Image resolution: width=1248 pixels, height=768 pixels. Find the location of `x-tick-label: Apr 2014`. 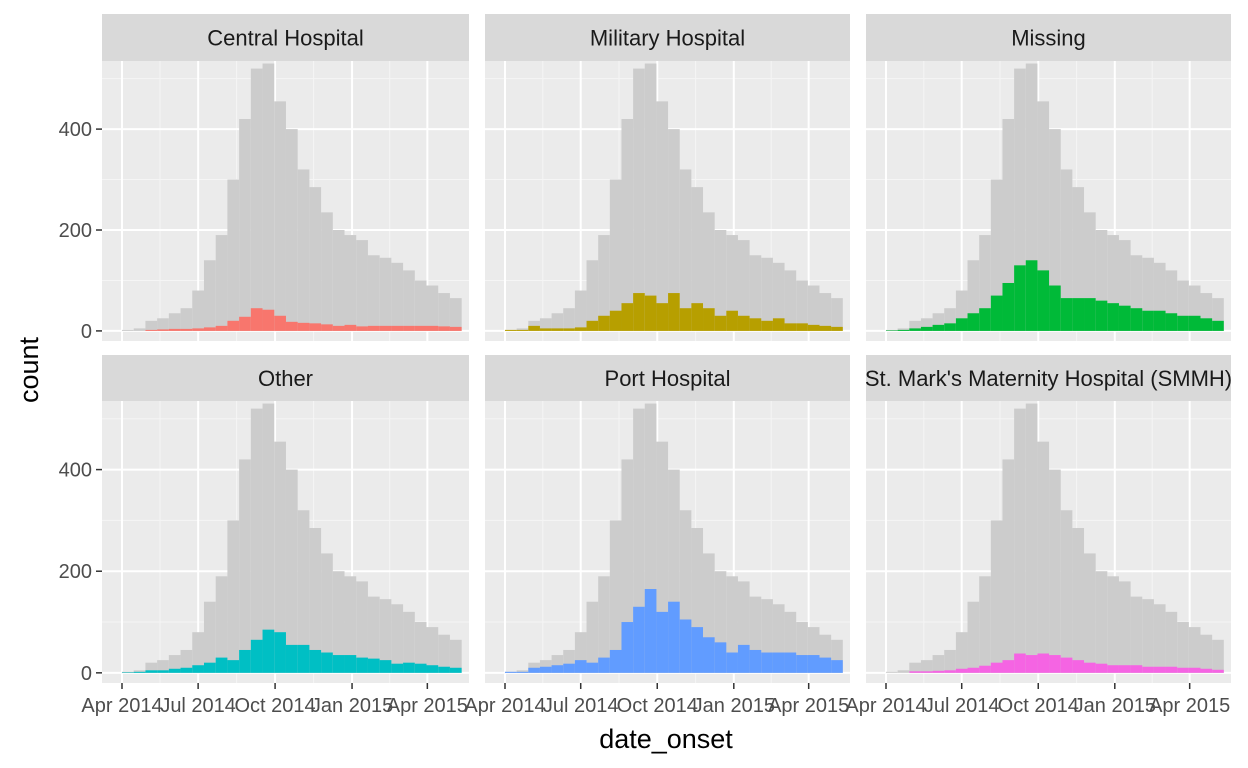

x-tick-label: Apr 2014 is located at coordinates (504, 706).